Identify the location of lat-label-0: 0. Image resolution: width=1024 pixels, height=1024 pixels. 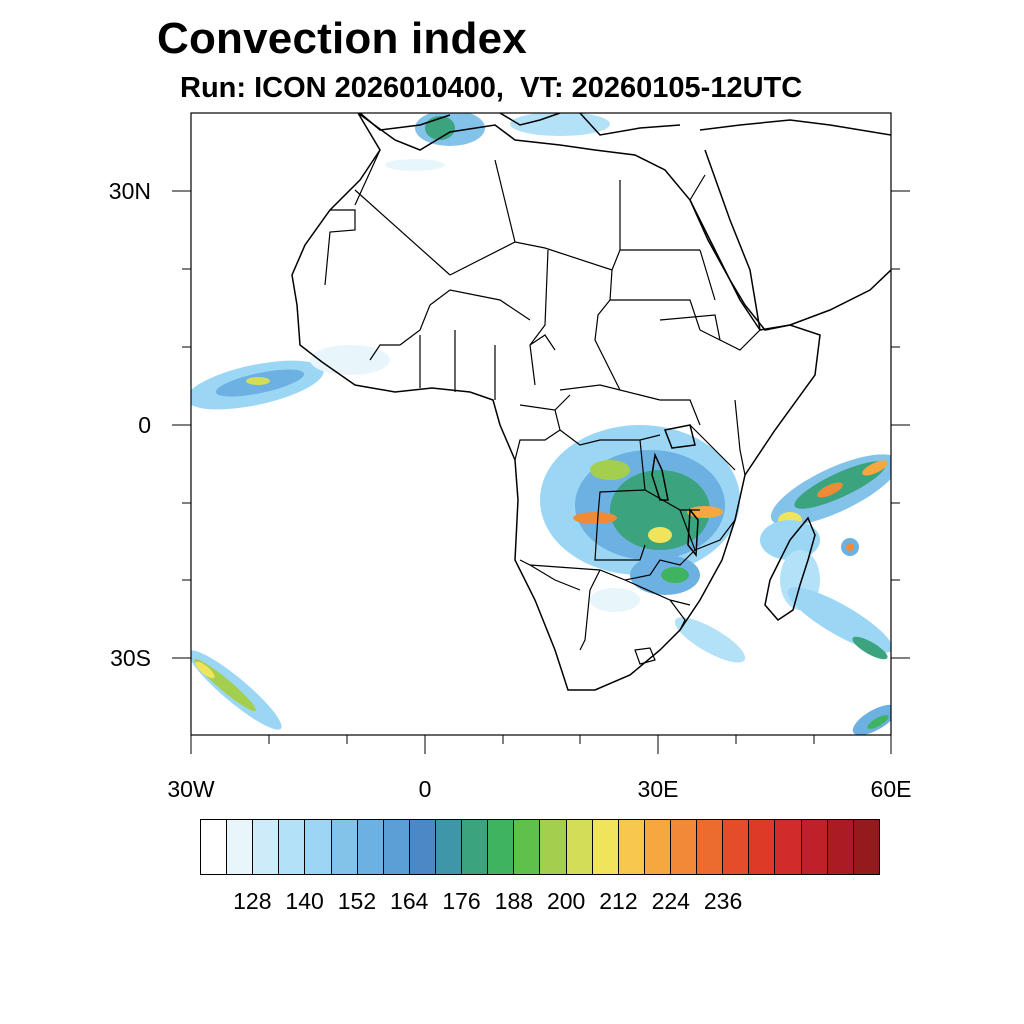
(144, 425).